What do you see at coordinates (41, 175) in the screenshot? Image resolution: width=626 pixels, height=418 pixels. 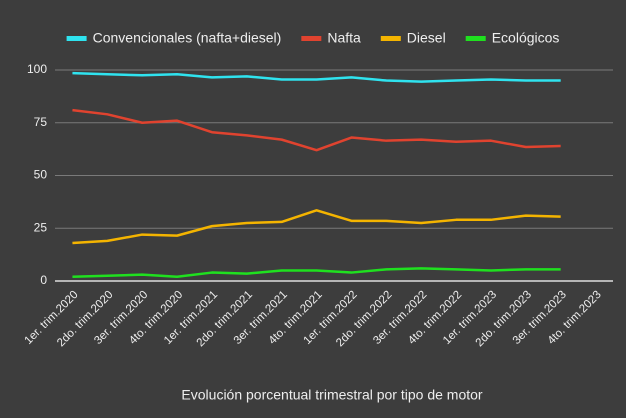 I see `y-tick-label: 50` at bounding box center [41, 175].